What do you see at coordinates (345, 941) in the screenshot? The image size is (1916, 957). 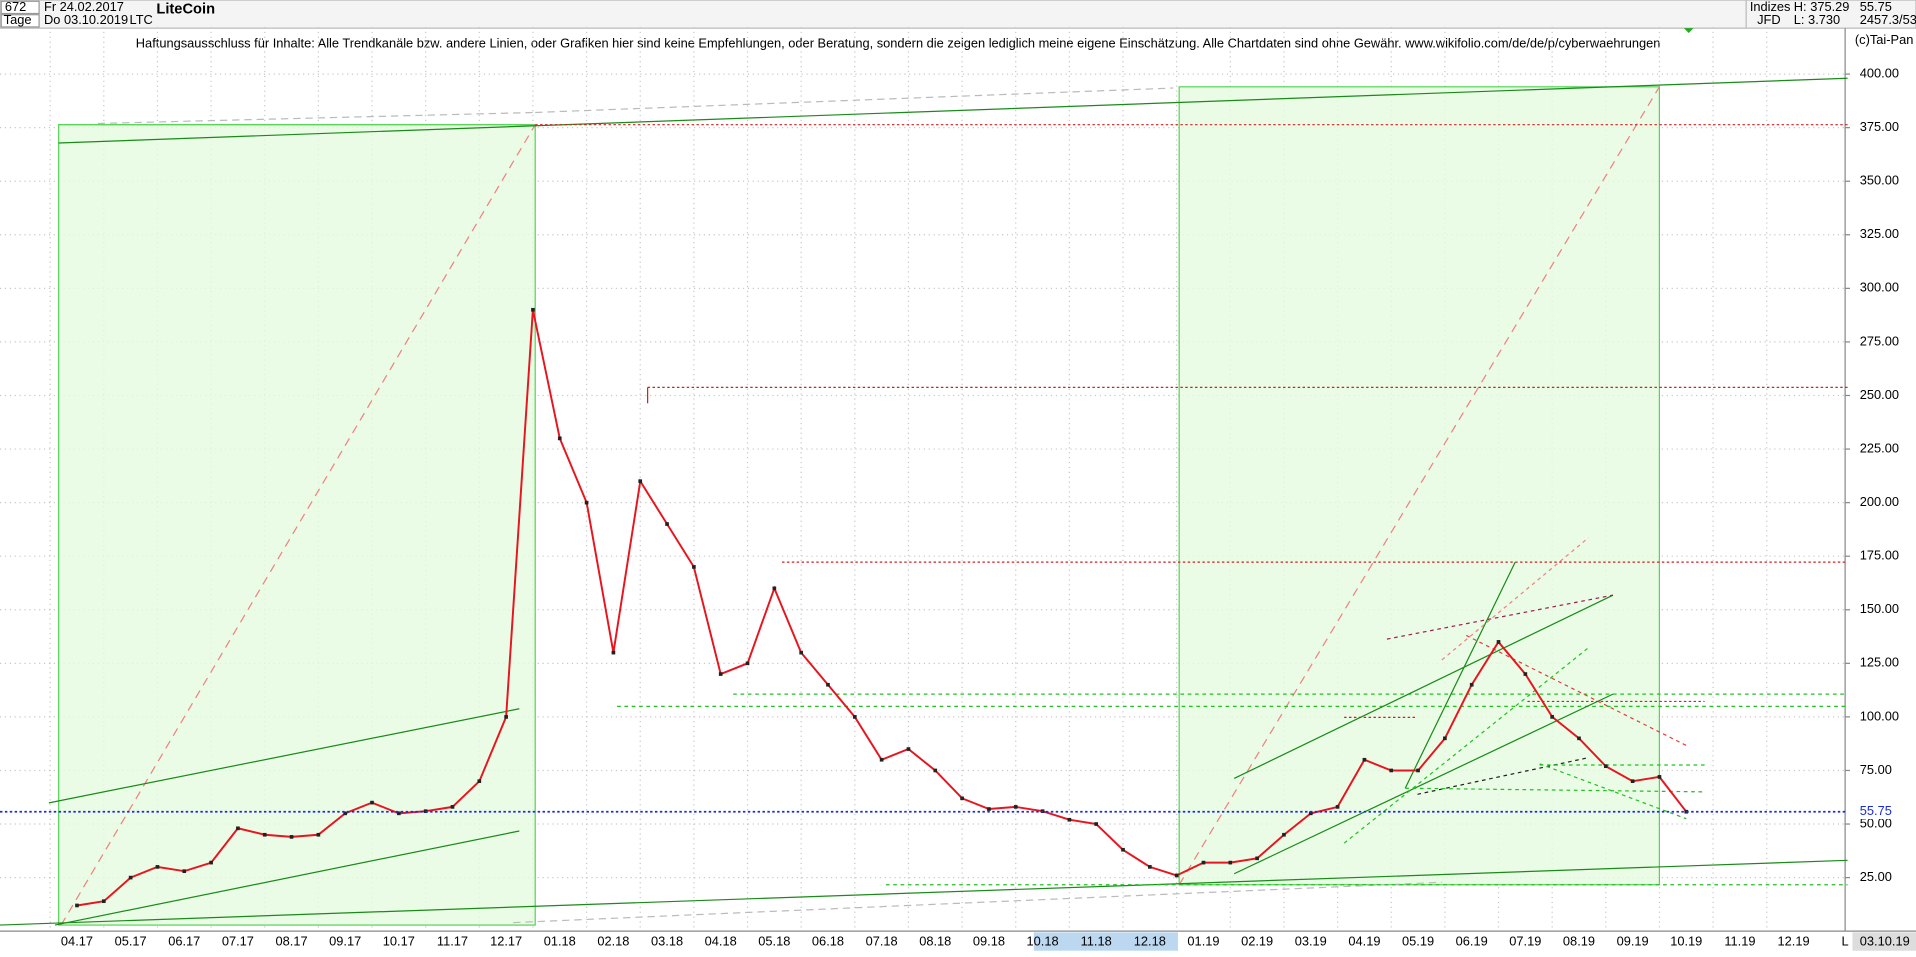 I see `x-tick-label: 09.17` at bounding box center [345, 941].